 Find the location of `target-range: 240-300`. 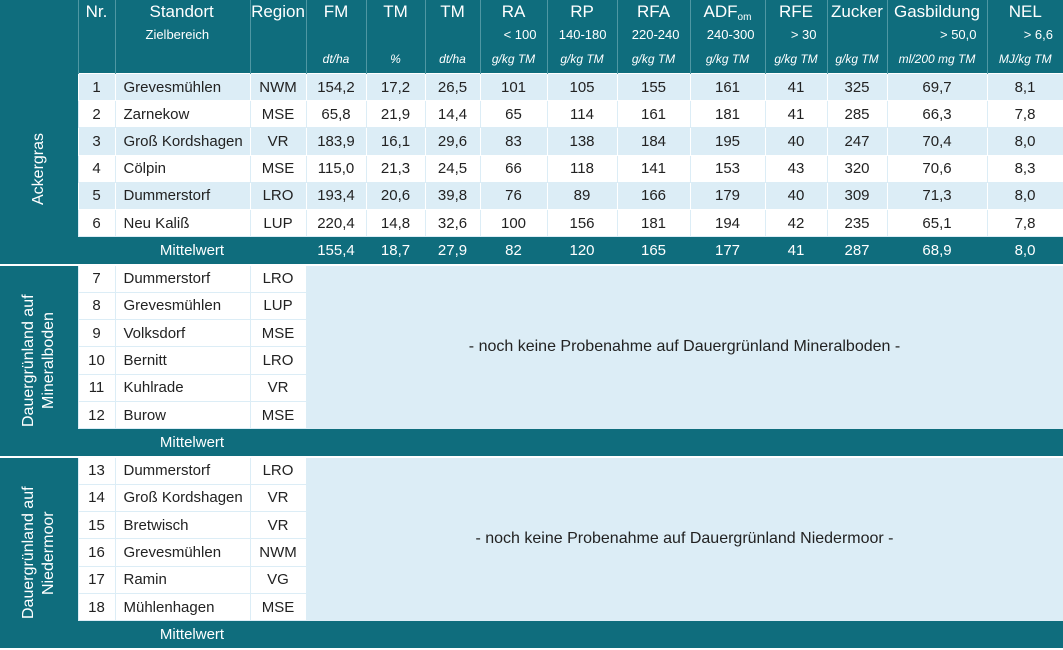

target-range: 240-300 is located at coordinates (728, 35).